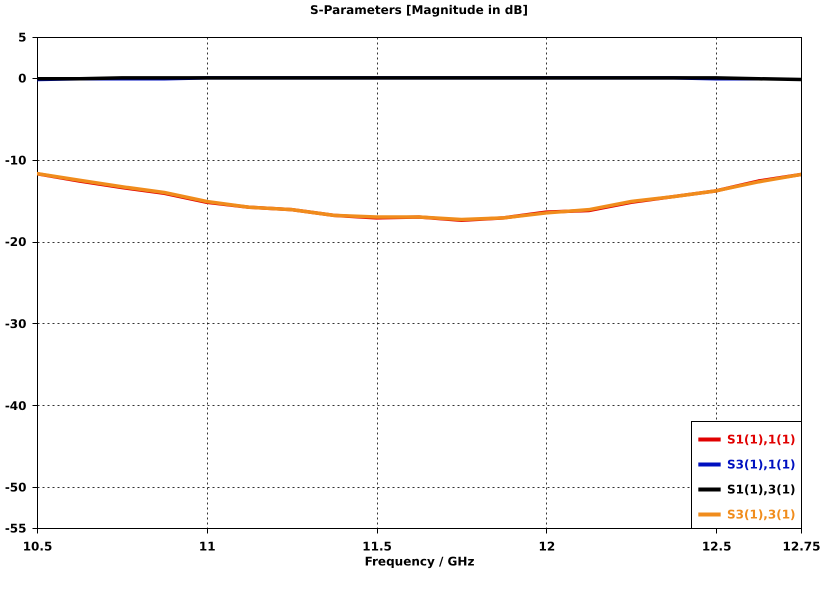 This screenshot has height=592, width=832. What do you see at coordinates (15, 160) in the screenshot?
I see `y-tick-label: -10` at bounding box center [15, 160].